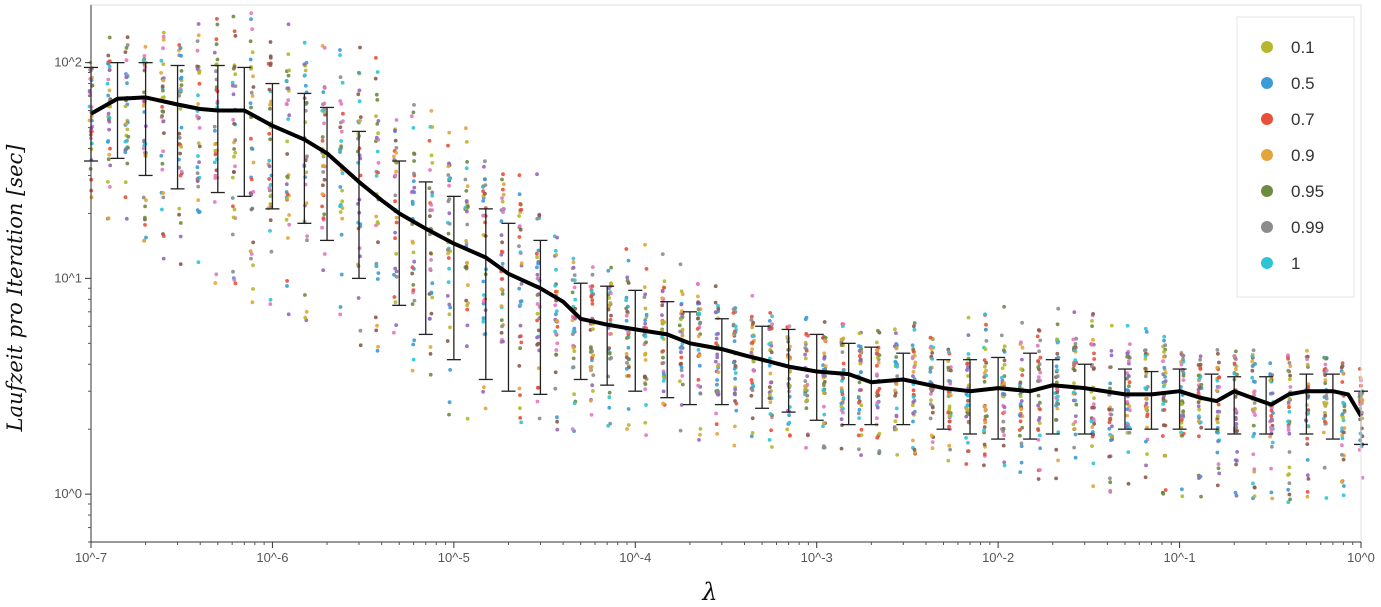  I want to click on x-tick-label: 10^-7, so click(91, 557).